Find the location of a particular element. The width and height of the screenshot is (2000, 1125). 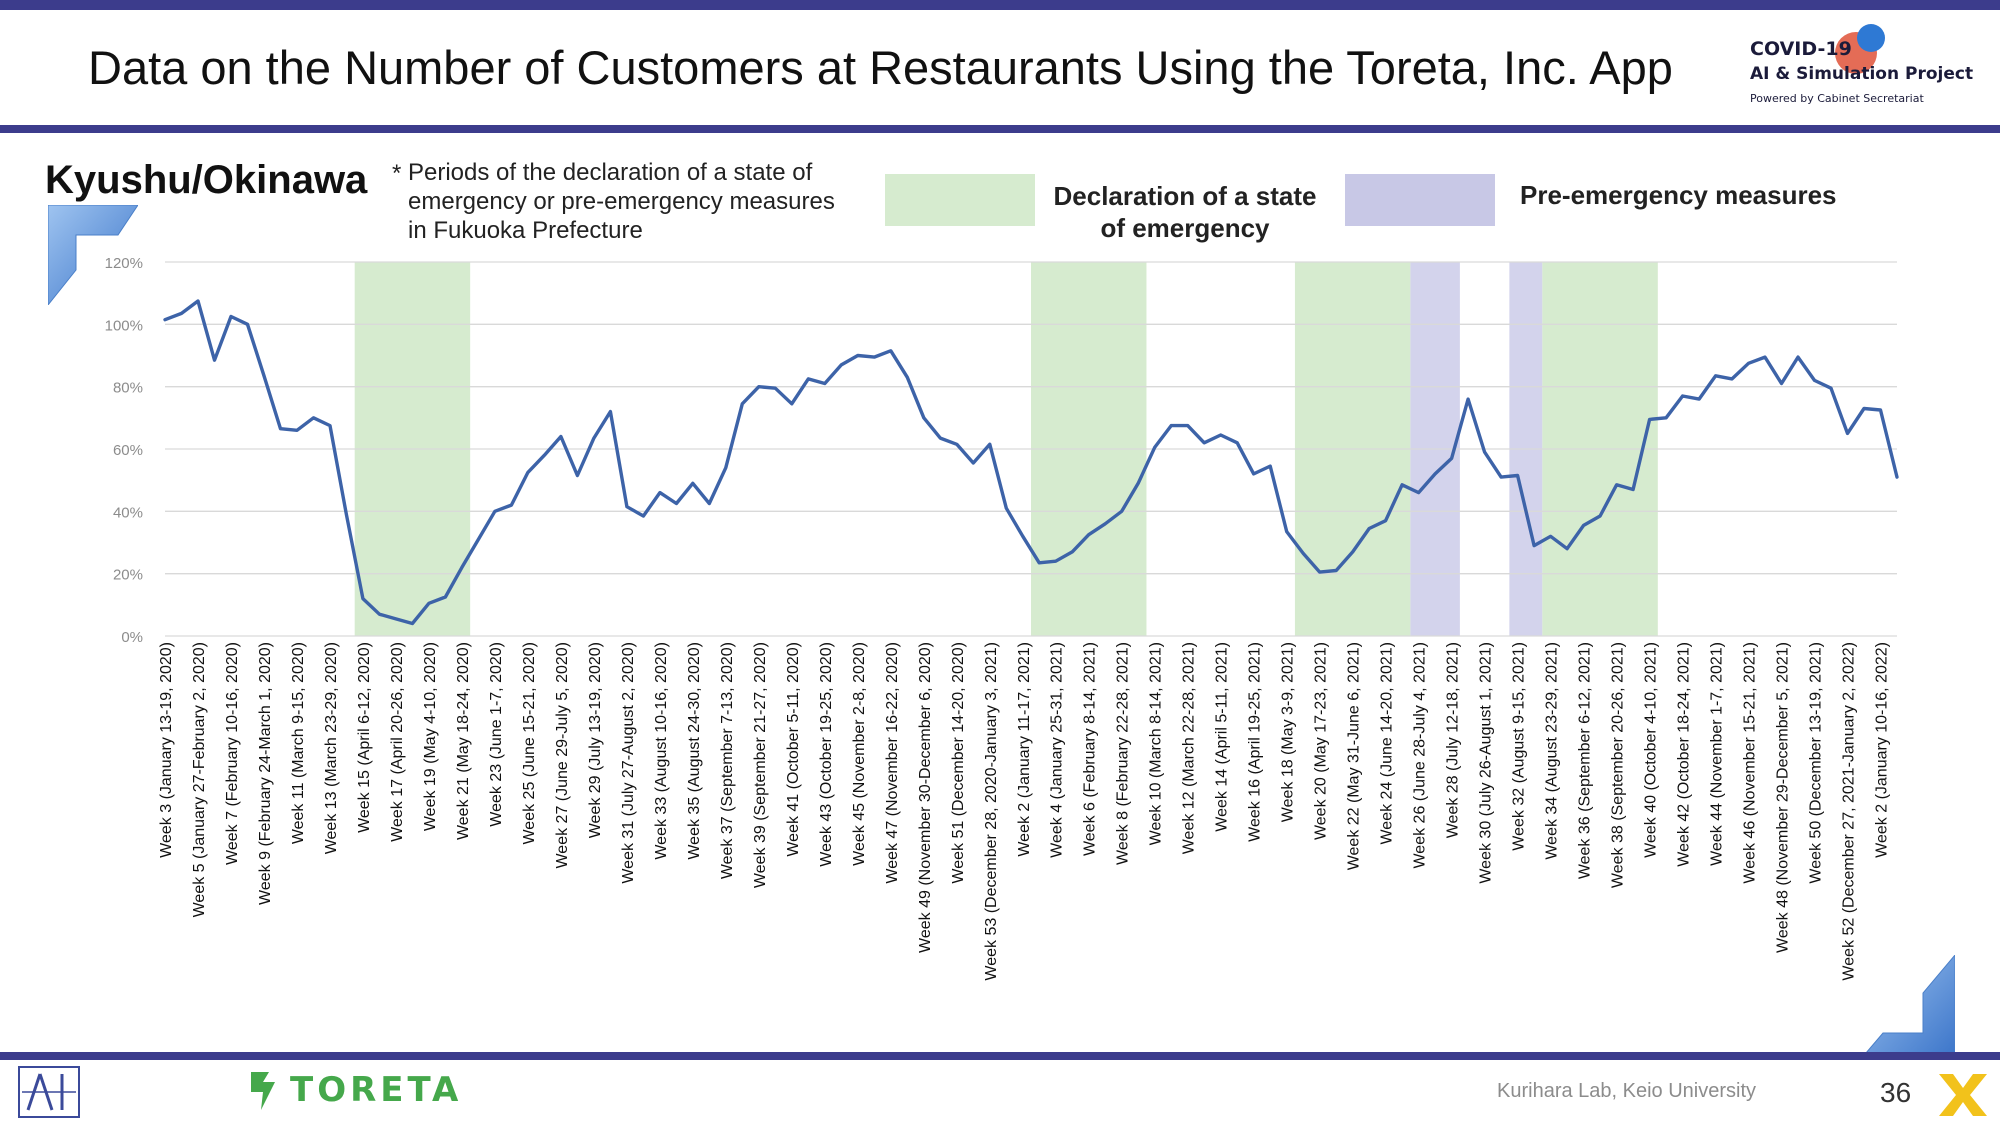

page-number: 36 is located at coordinates (1896, 1092).